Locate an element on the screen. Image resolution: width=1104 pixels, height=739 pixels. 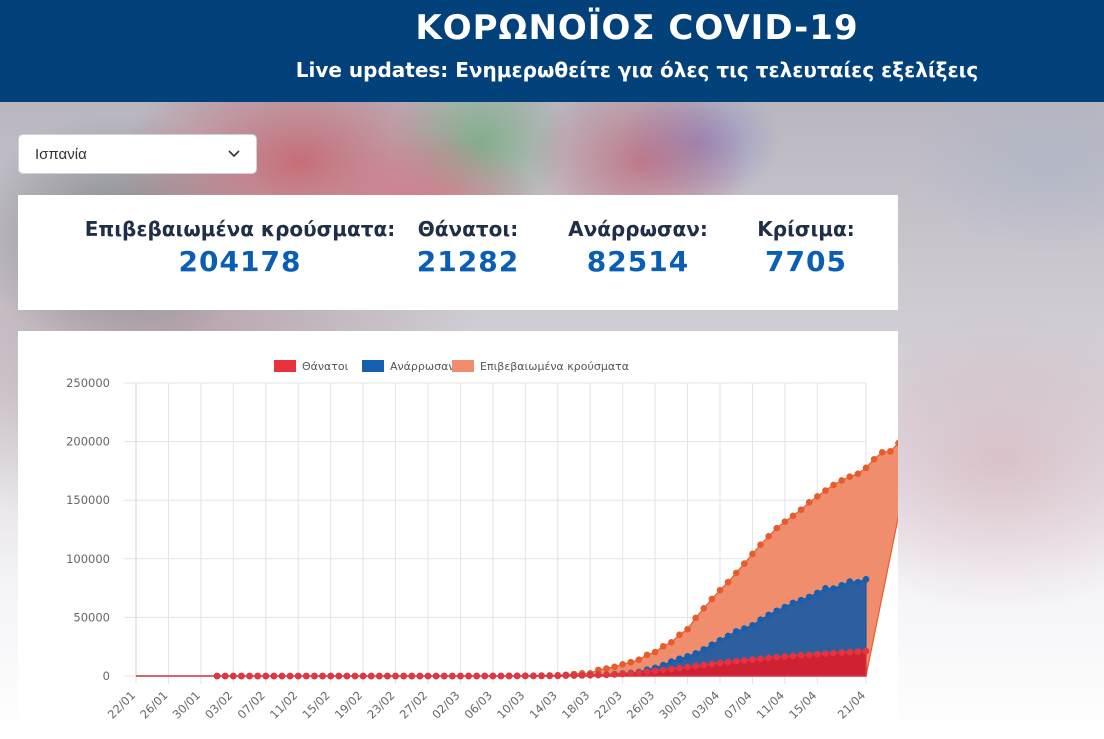
legend-label-deaths: Θάνατοι is located at coordinates (325, 366).